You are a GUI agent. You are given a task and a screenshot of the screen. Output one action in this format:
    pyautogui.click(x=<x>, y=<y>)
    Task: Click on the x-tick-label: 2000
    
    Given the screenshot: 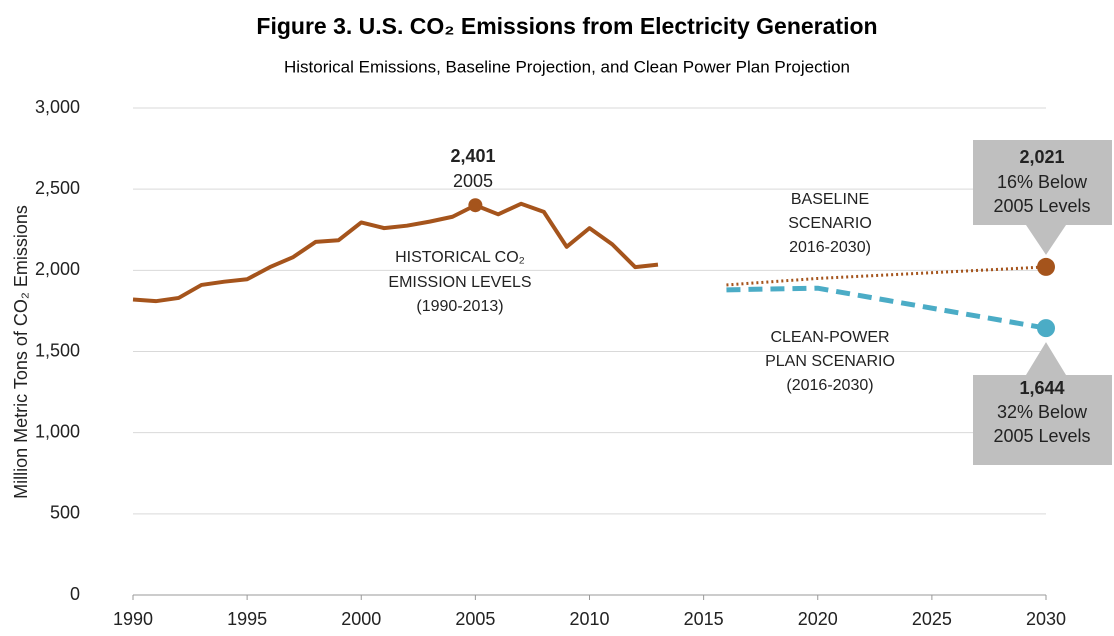 What is the action you would take?
    pyautogui.click(x=361, y=619)
    